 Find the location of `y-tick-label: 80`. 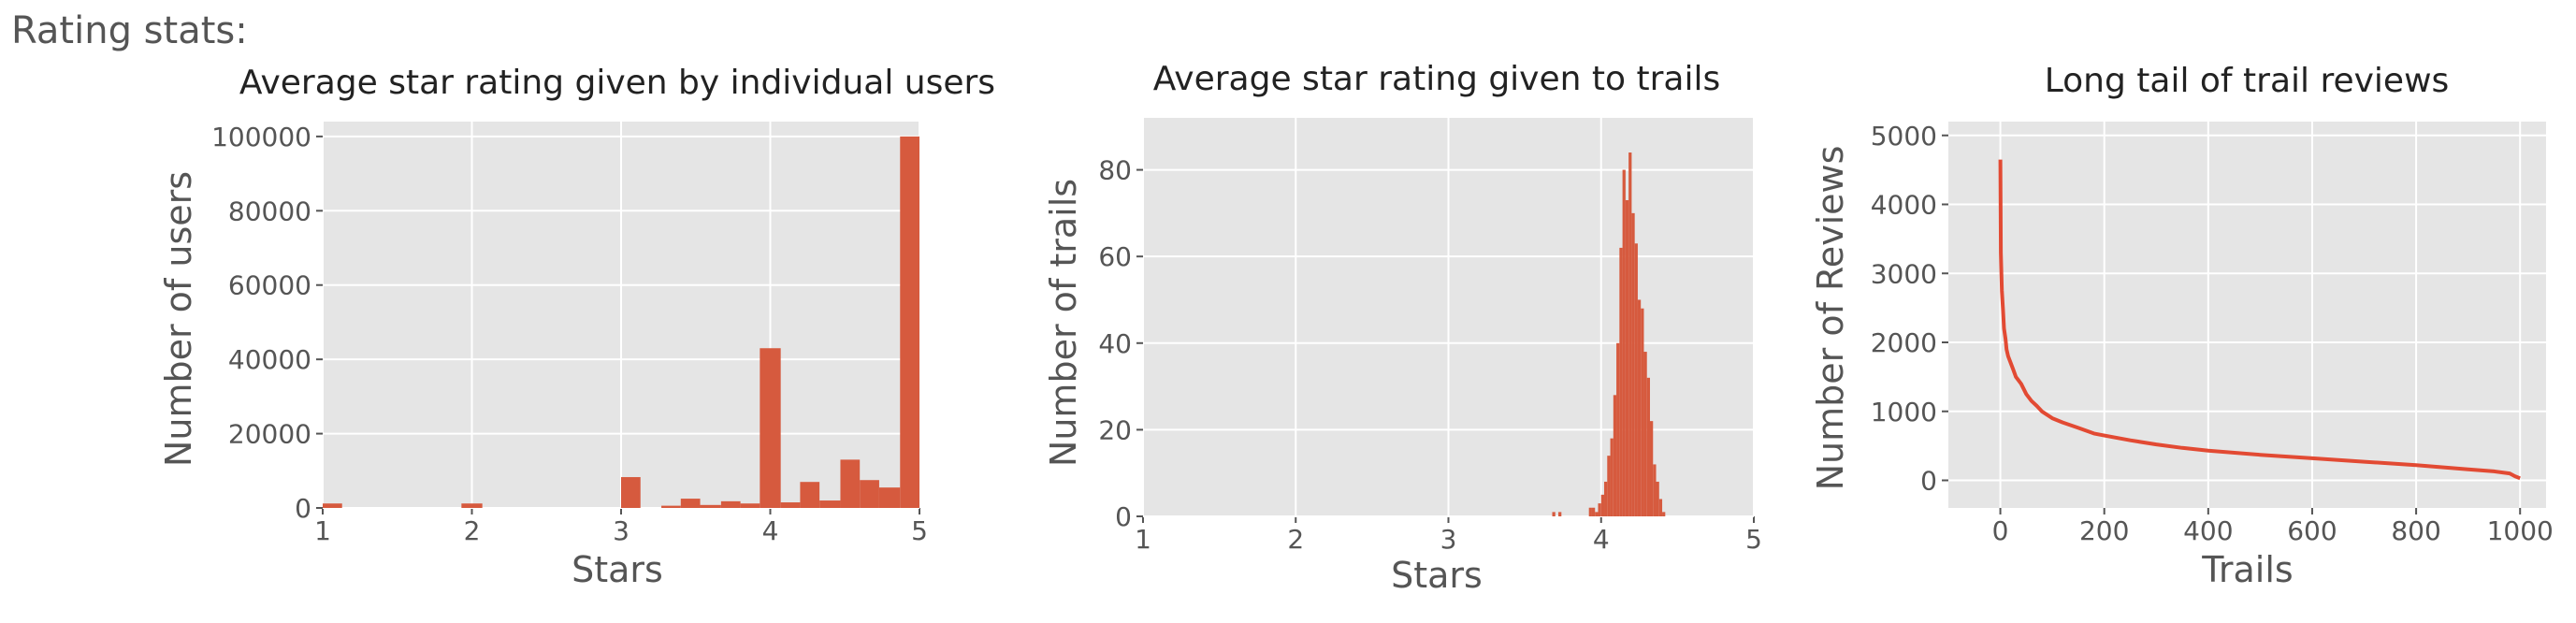

y-tick-label: 80 is located at coordinates (1115, 170).